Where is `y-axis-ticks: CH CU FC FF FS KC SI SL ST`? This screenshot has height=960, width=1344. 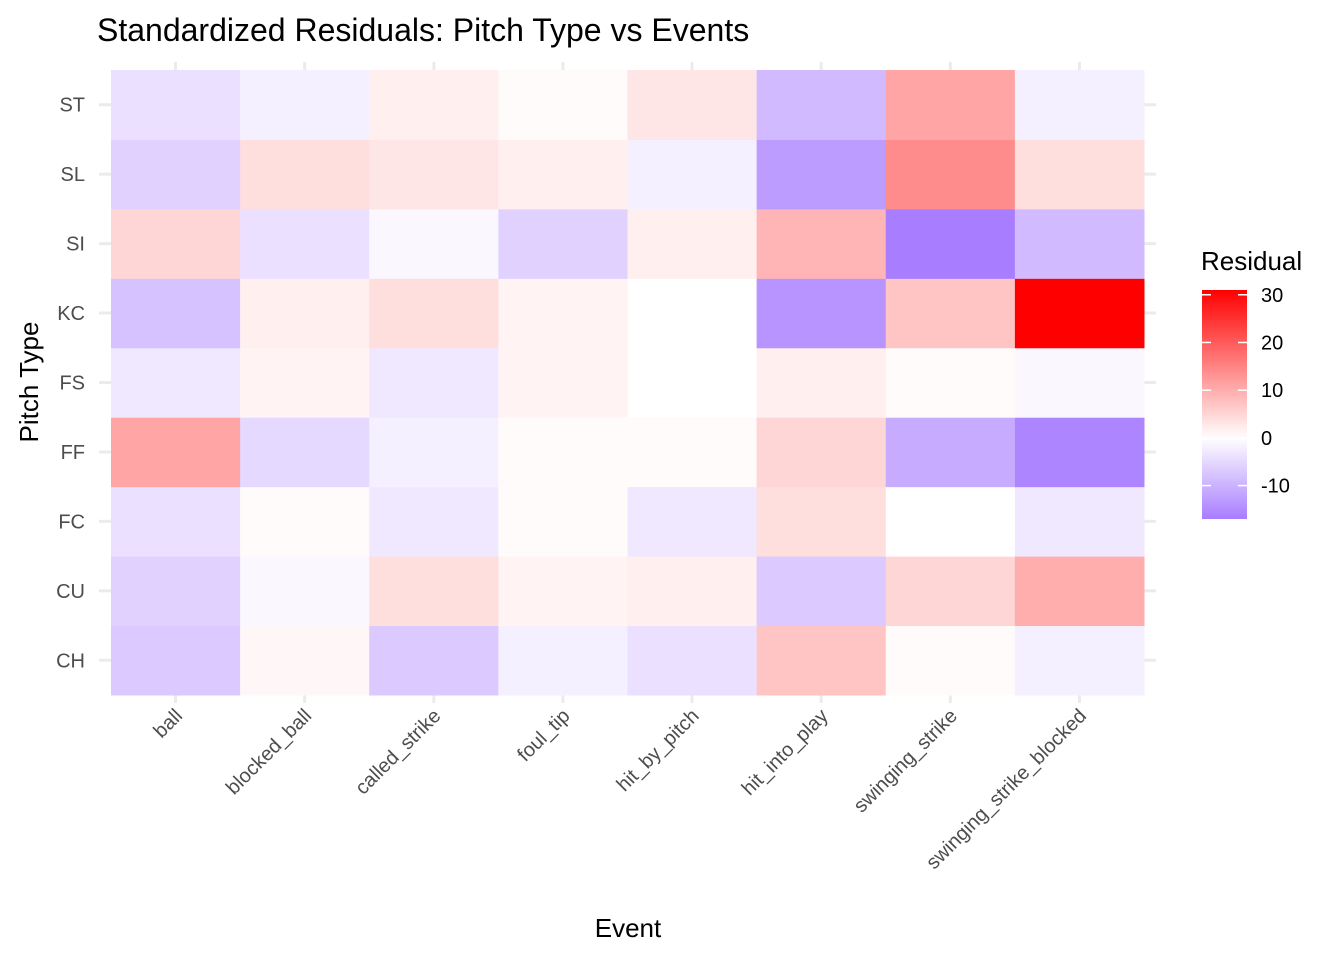
y-axis-ticks: CH CU FC FF FS KC SI SL ST is located at coordinates (70, 384).